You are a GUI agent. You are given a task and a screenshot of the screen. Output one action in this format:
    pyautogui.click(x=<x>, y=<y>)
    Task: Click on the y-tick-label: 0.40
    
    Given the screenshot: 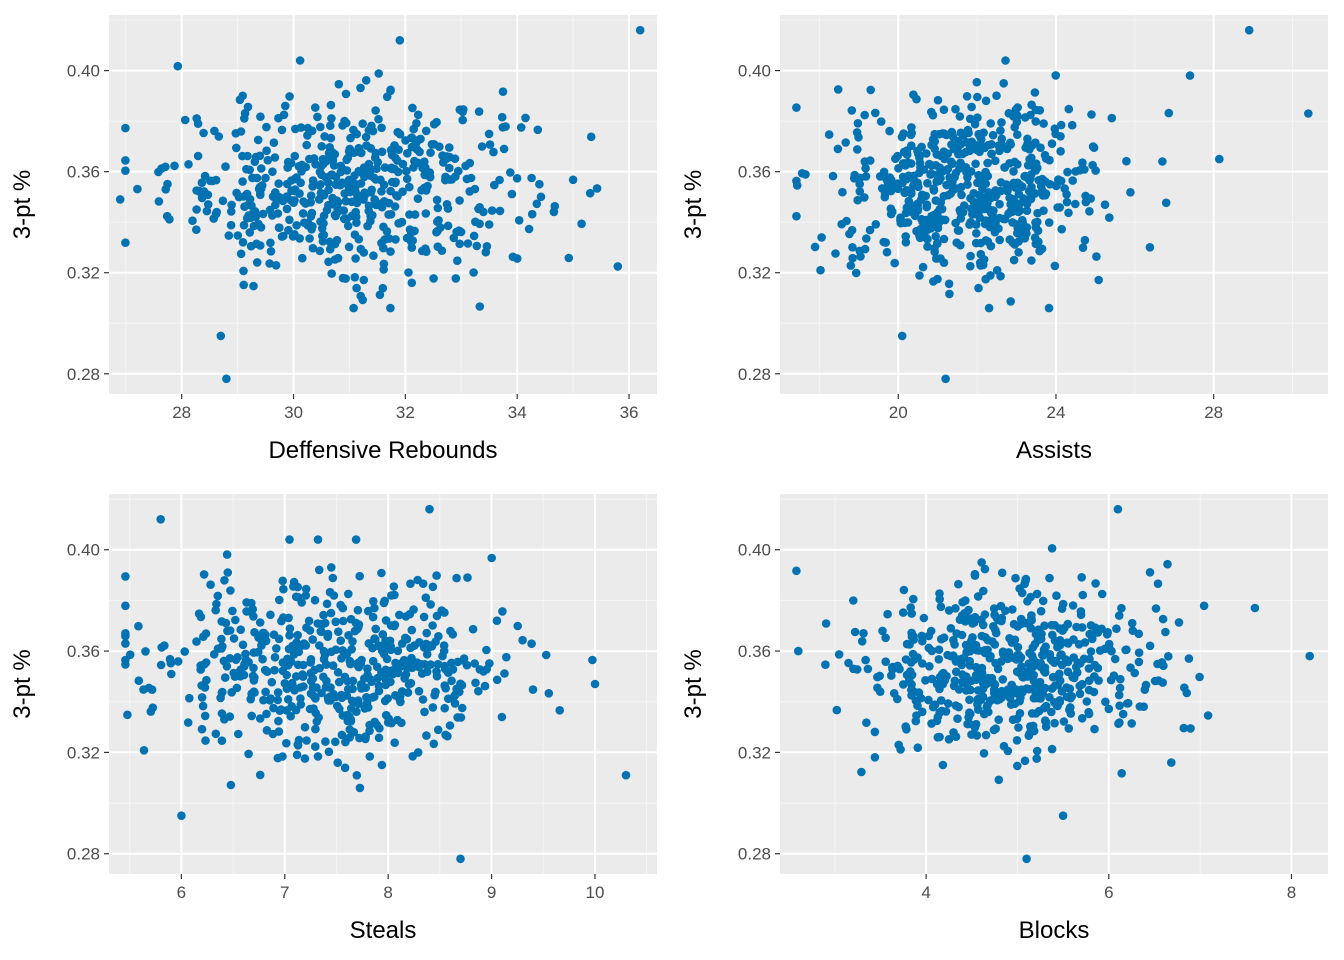 What is the action you would take?
    pyautogui.click(x=754, y=71)
    